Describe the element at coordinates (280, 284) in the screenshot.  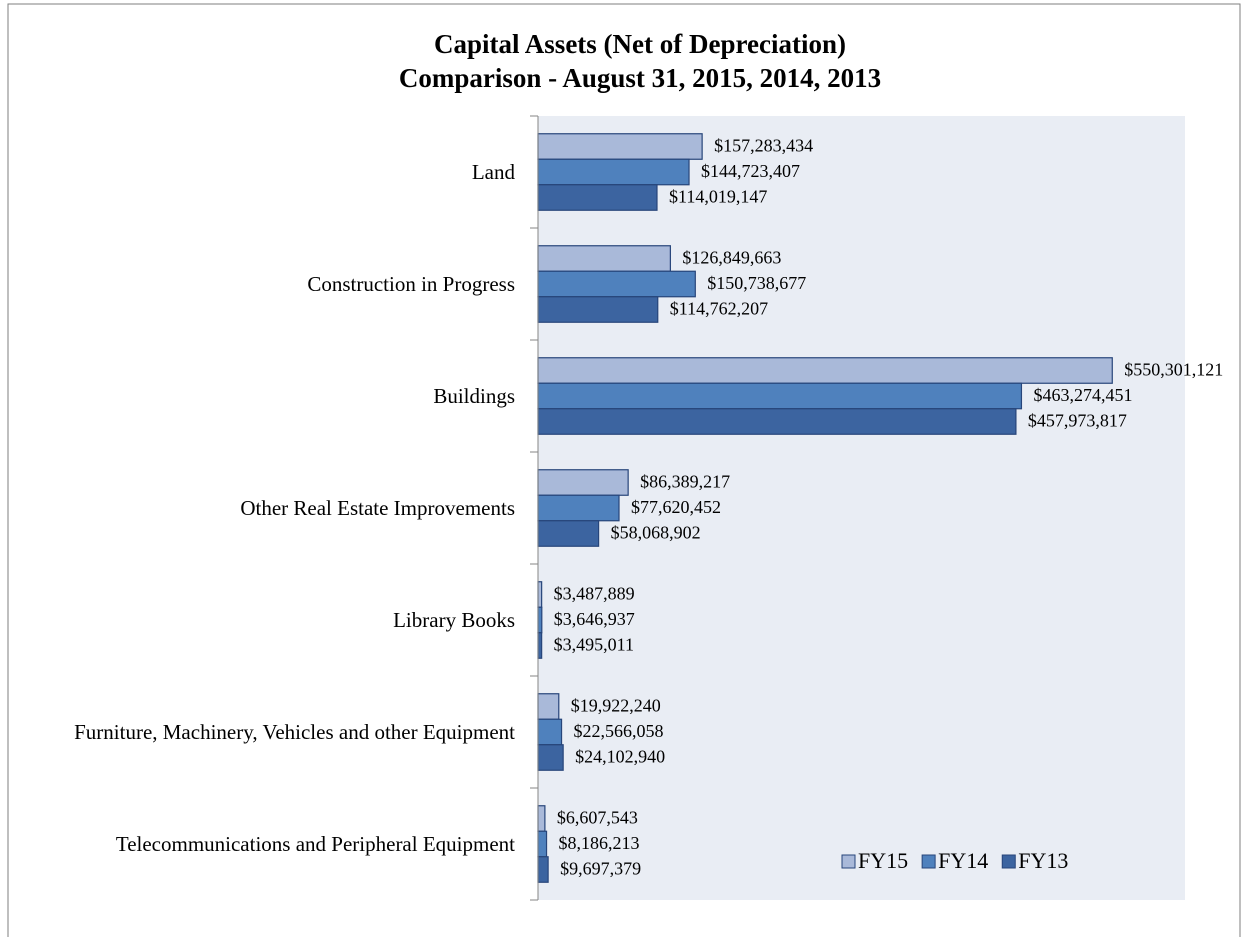
I see `category-label-box: Construction in Progress` at that location.